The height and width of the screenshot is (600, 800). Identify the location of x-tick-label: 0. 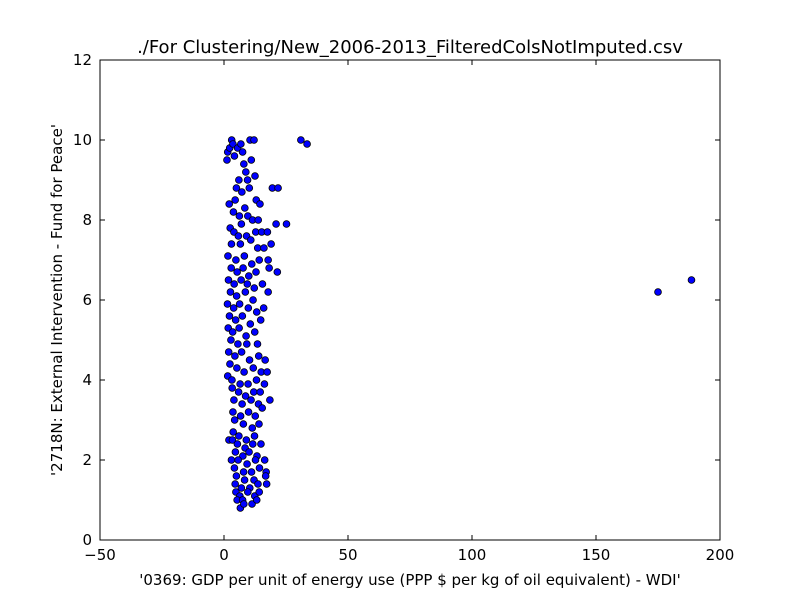
(224, 555).